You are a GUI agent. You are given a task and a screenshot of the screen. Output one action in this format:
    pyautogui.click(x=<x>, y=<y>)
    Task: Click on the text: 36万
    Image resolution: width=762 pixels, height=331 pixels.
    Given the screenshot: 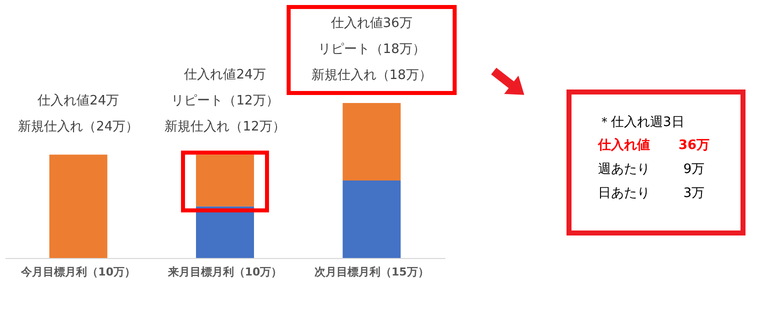 What is the action you would take?
    pyautogui.click(x=694, y=145)
    